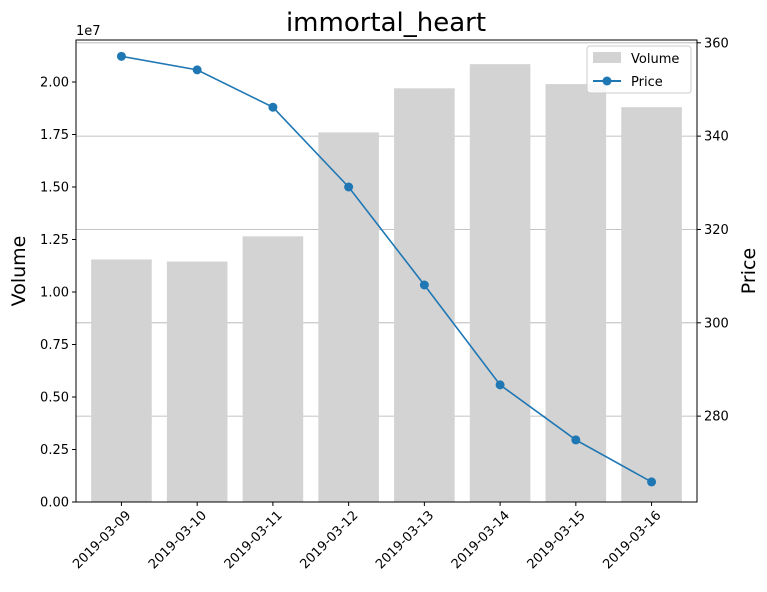 The width and height of the screenshot is (767, 592). Describe the element at coordinates (749, 271) in the screenshot. I see `right-axis-title: Price` at that location.